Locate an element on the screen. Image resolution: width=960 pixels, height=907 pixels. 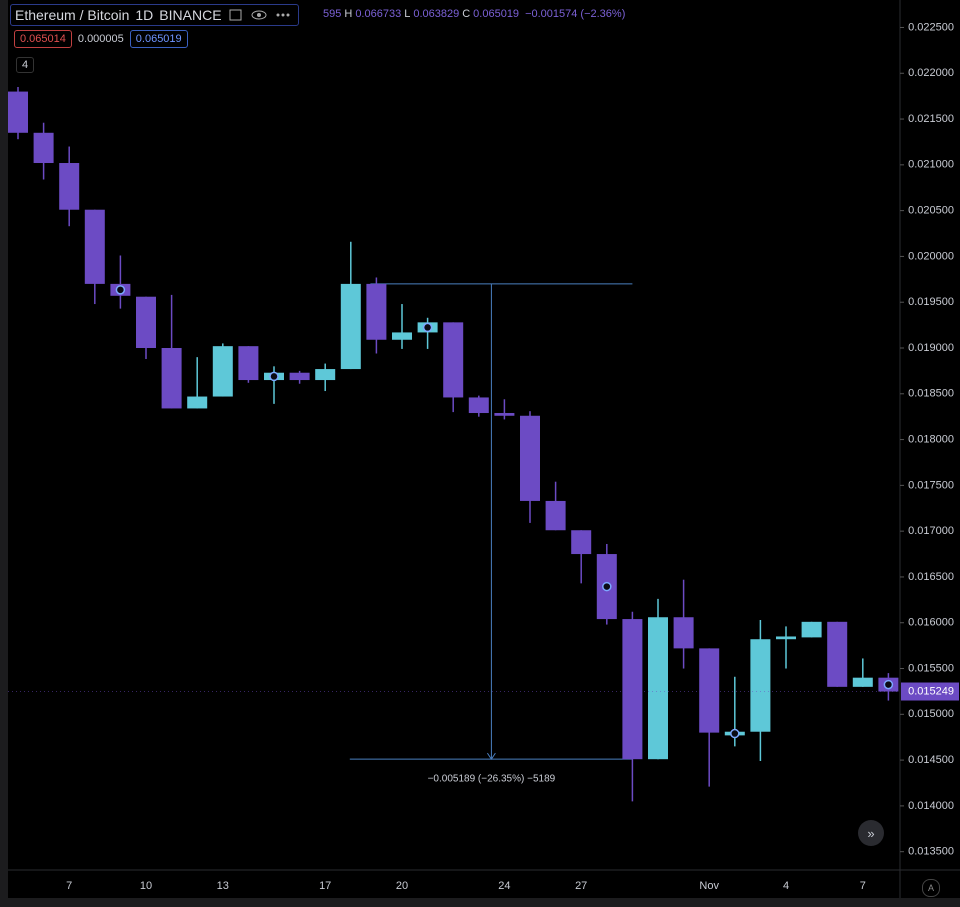
ohlc-value: 0.063829 is located at coordinates (436, 14).